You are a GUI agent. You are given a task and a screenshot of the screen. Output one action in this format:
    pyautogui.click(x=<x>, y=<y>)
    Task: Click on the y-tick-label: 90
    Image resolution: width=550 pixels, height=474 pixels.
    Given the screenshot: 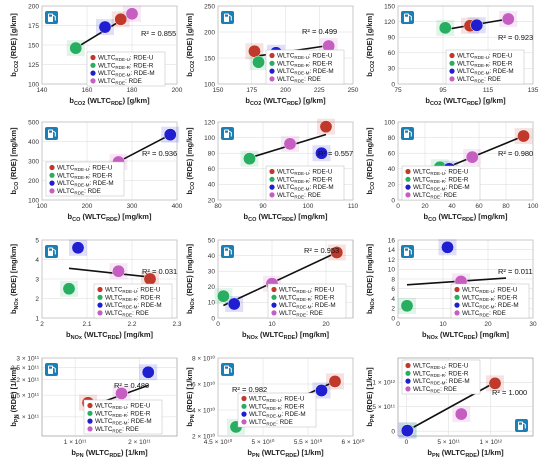 What is the action you would take?
    pyautogui.click(x=392, y=38)
    